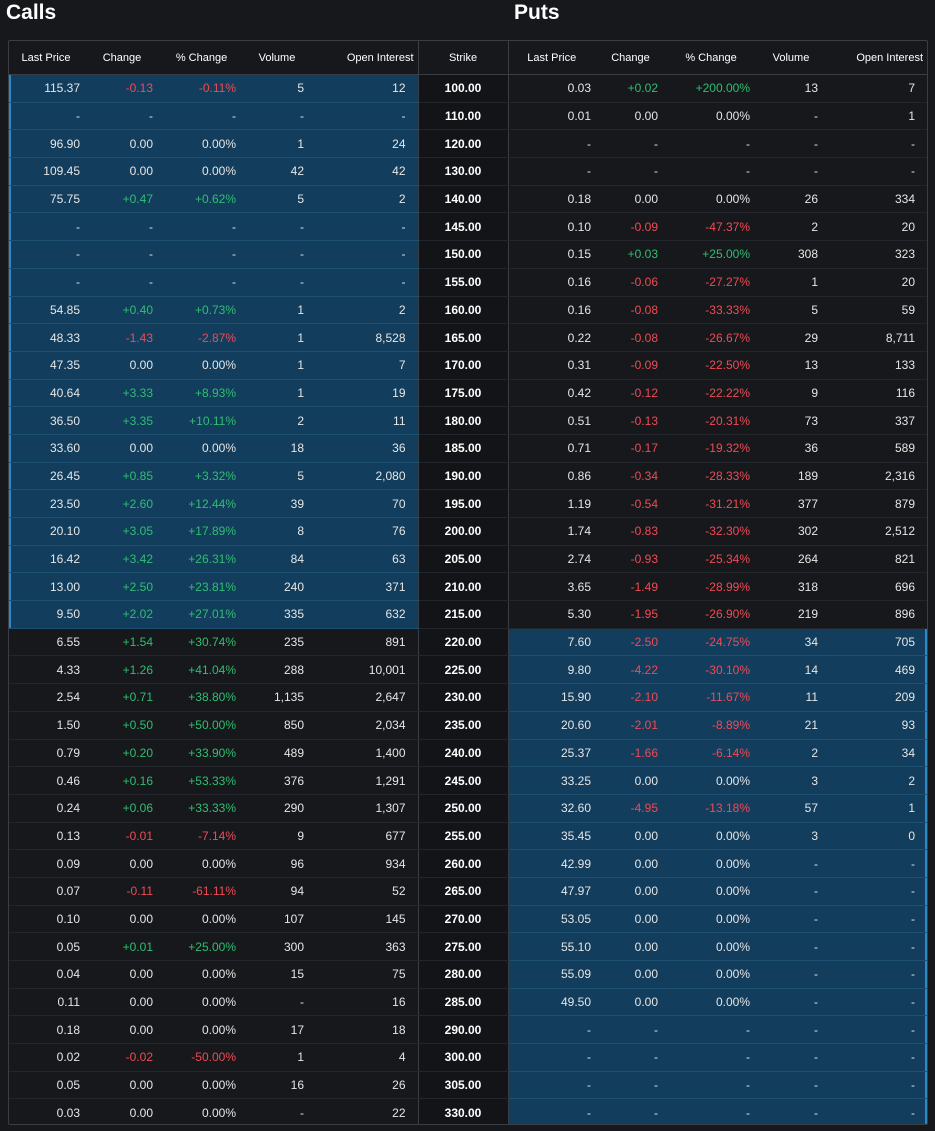 The height and width of the screenshot is (1131, 935). Describe the element at coordinates (463, 1111) in the screenshot. I see `strike-price: 330.00` at that location.